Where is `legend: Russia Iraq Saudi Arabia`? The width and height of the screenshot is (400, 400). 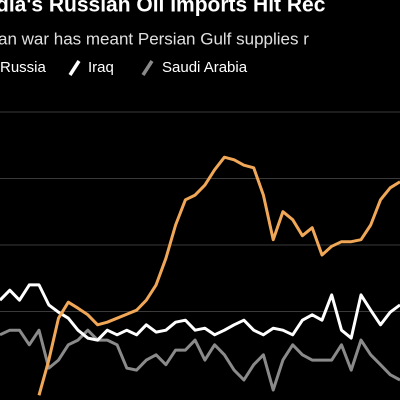
legend: Russia Iraq Saudi Arabia is located at coordinates (124, 67).